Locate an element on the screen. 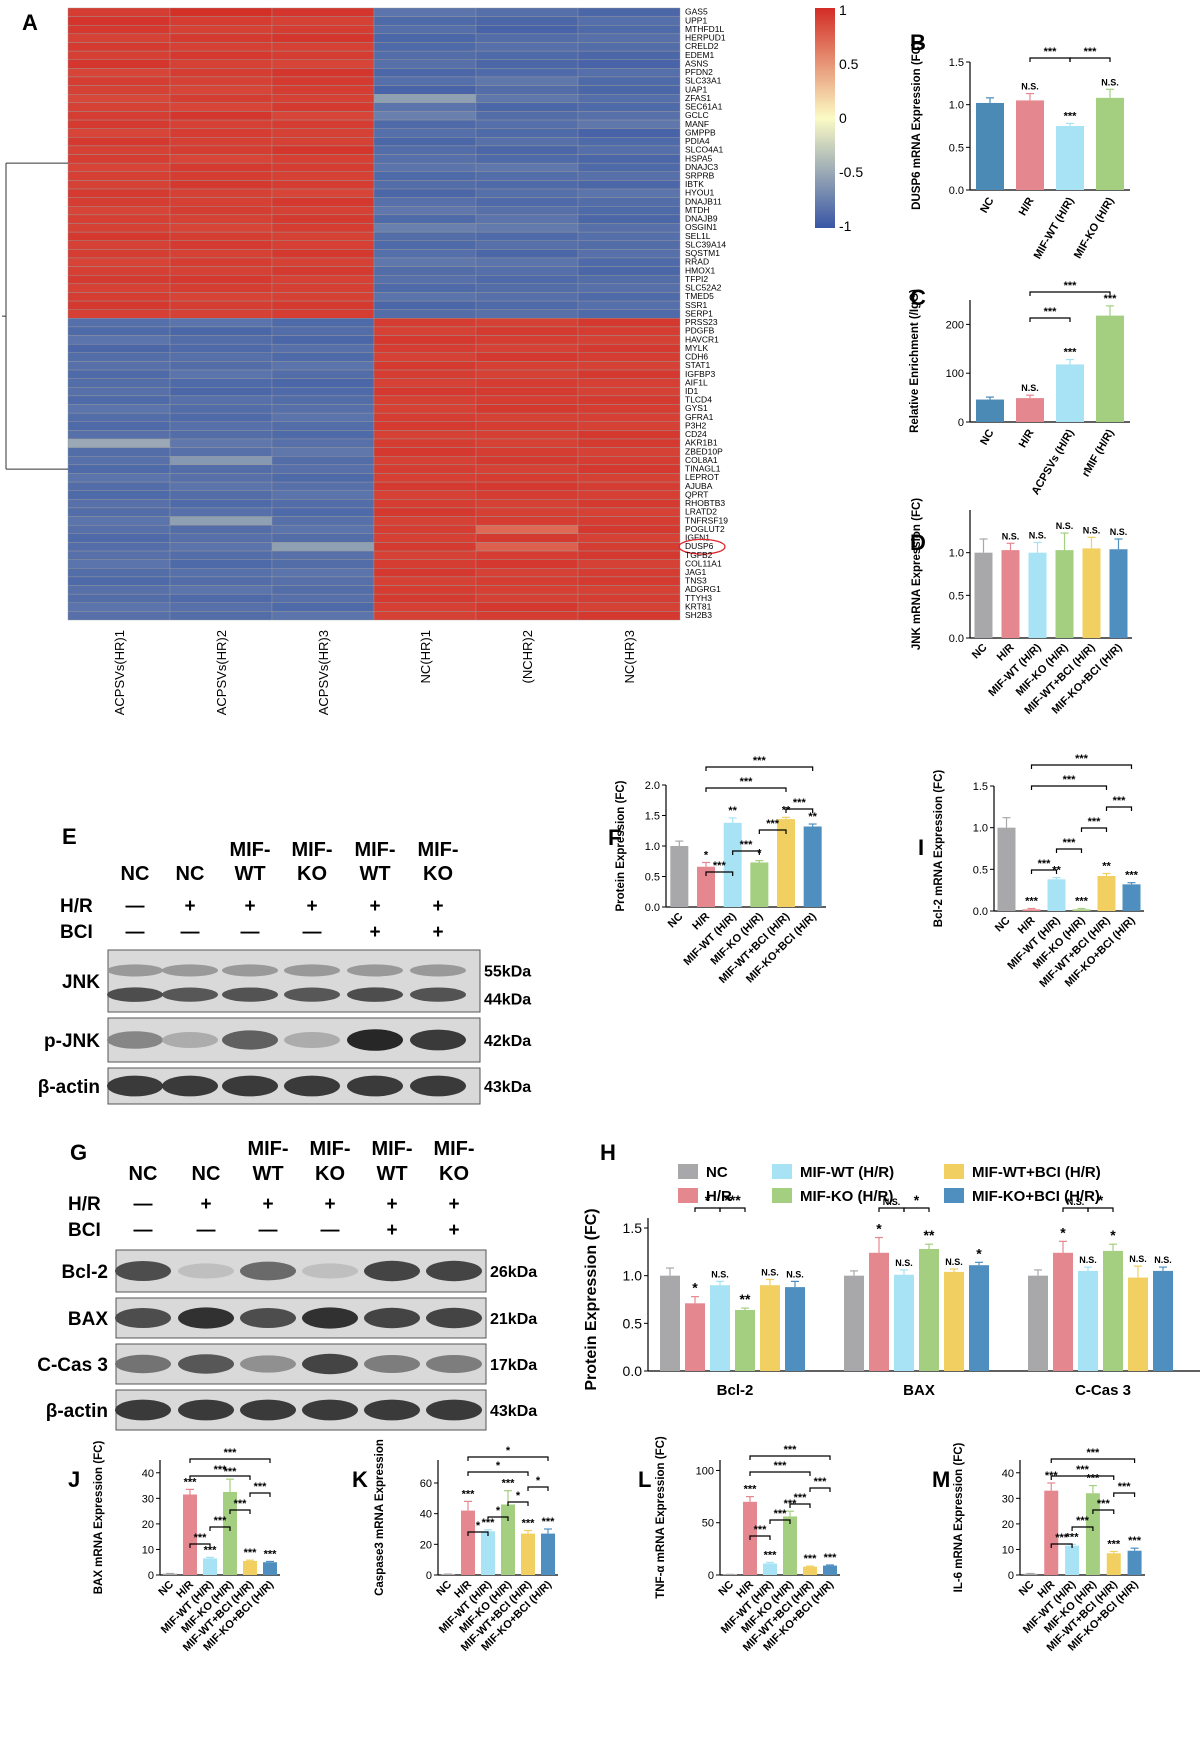 The height and width of the screenshot is (1742, 1204). y-axis-title: Protein Expression (FC) is located at coordinates (621, 845).